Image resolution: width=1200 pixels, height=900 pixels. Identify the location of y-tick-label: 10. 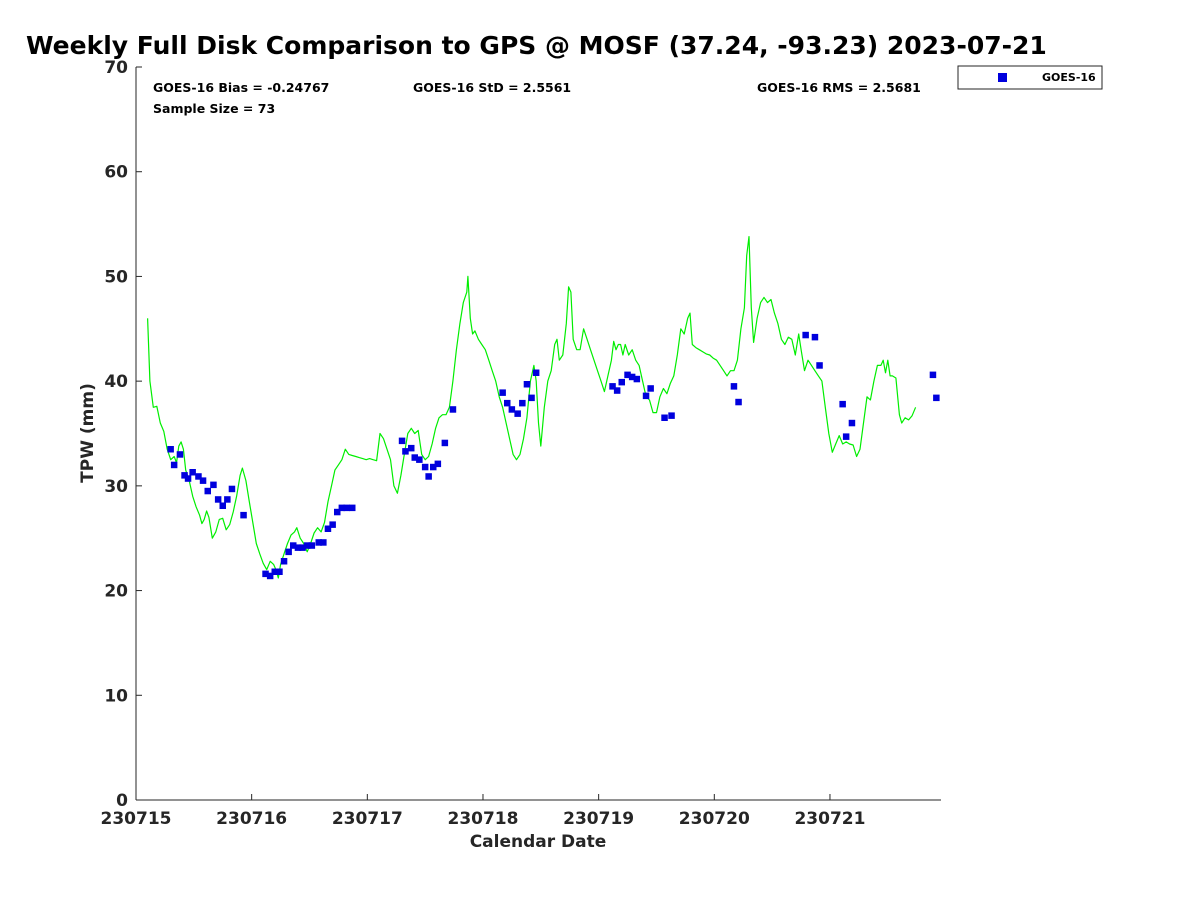
(116, 696).